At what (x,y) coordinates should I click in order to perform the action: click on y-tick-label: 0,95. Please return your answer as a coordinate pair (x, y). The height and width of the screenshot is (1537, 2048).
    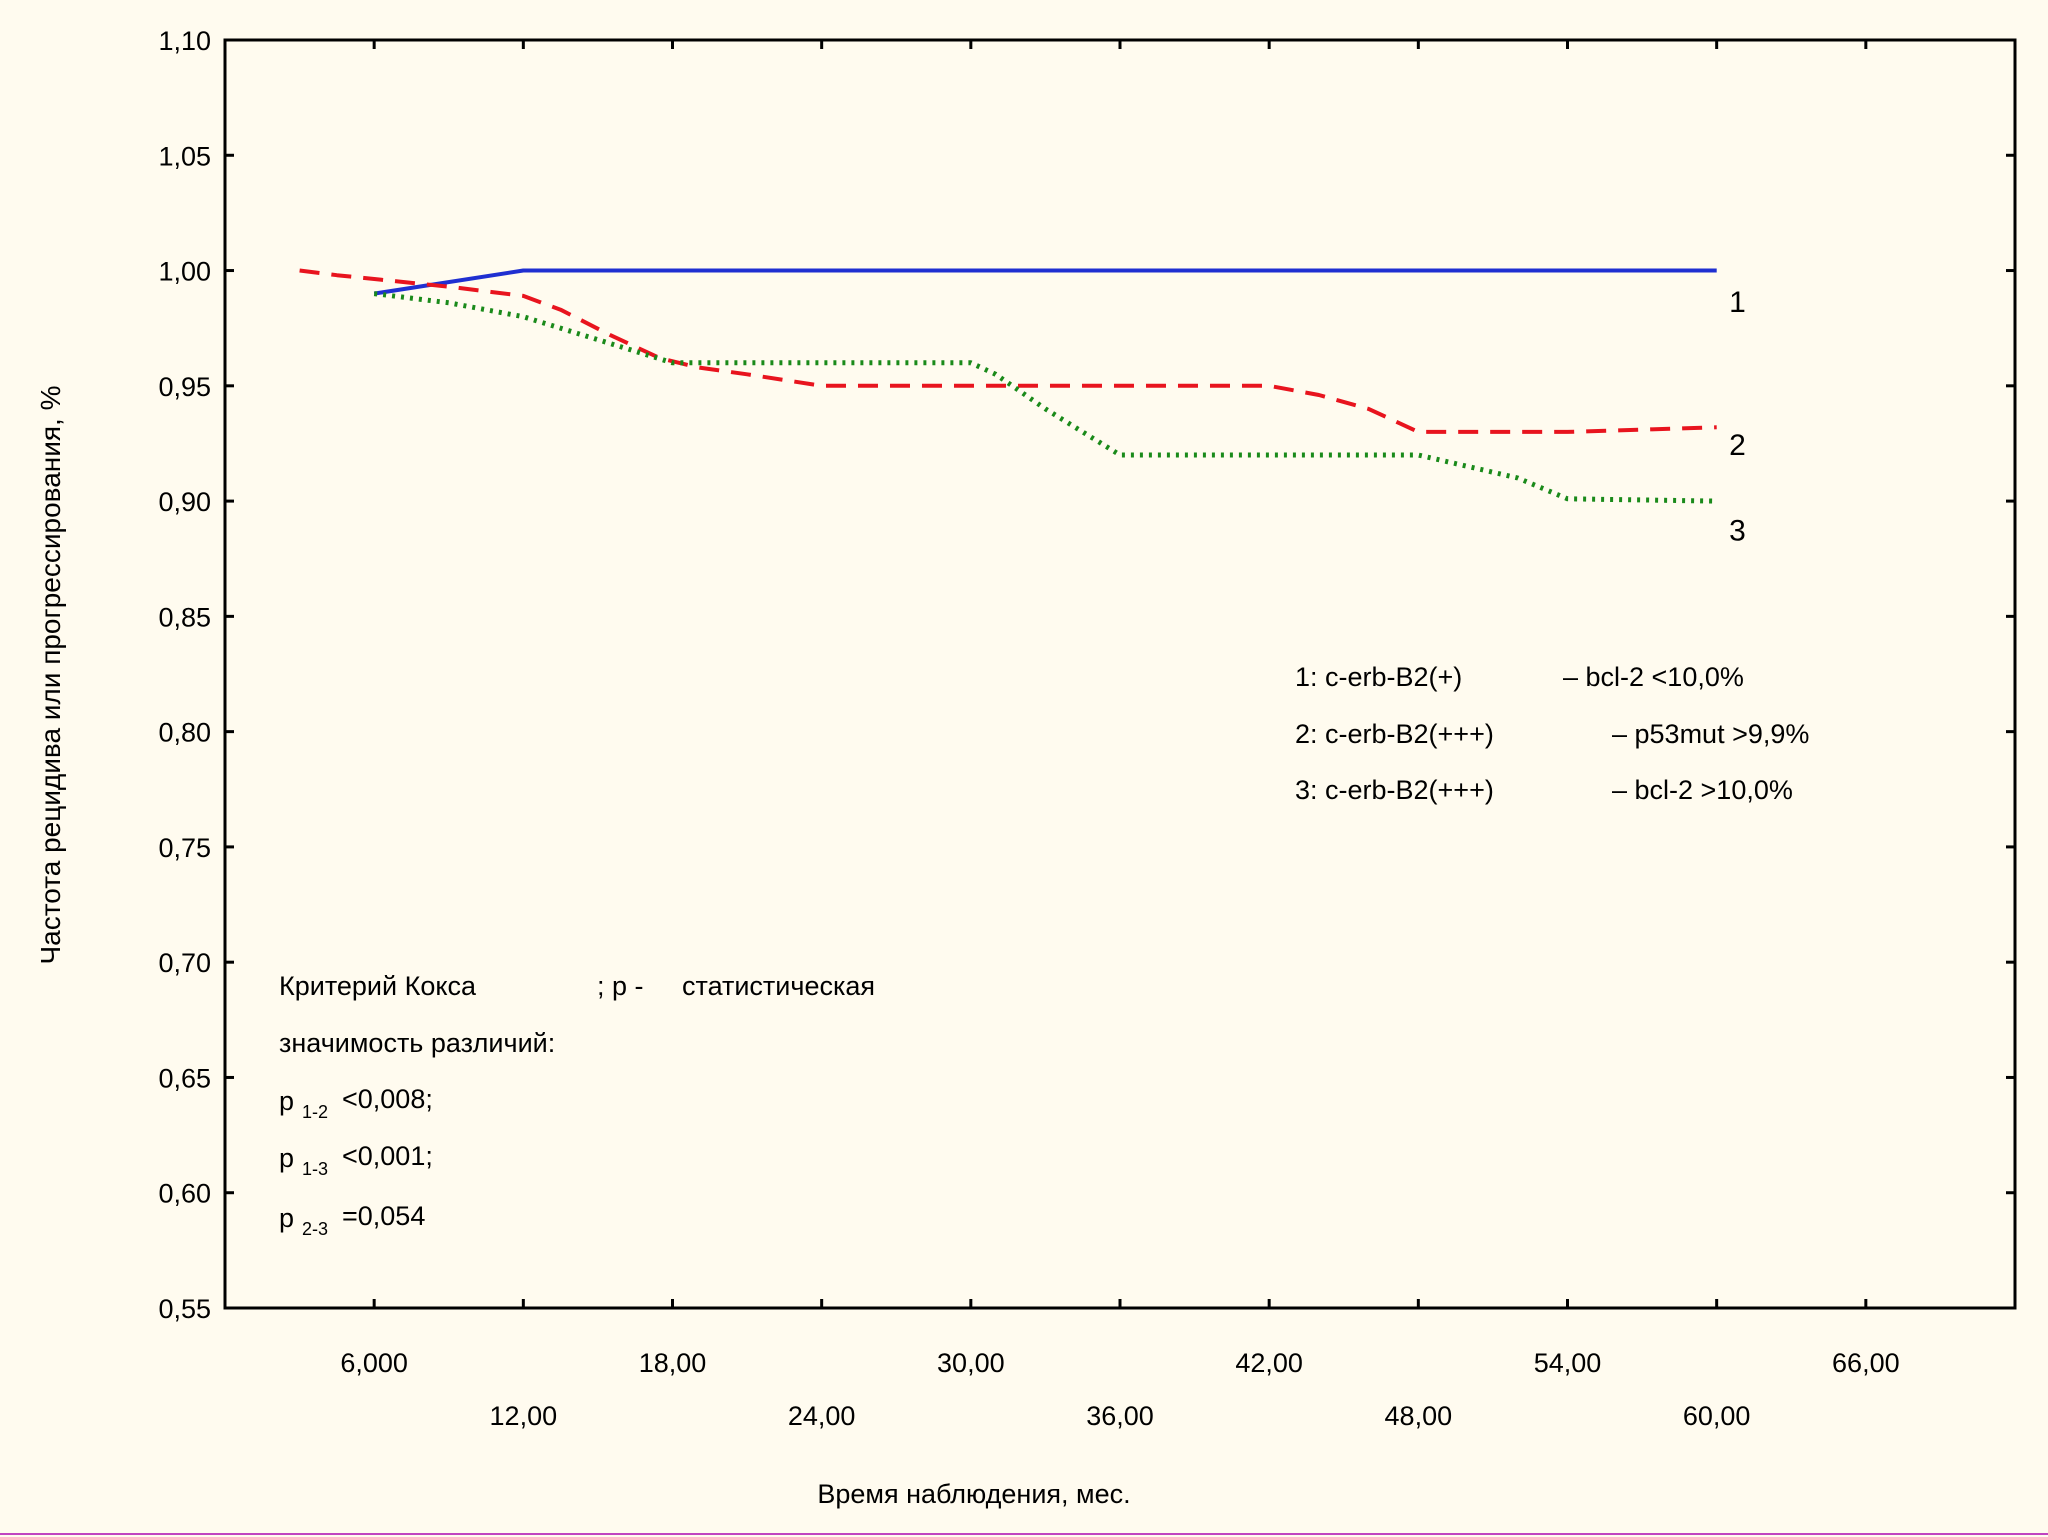
    Looking at the image, I should click on (184, 387).